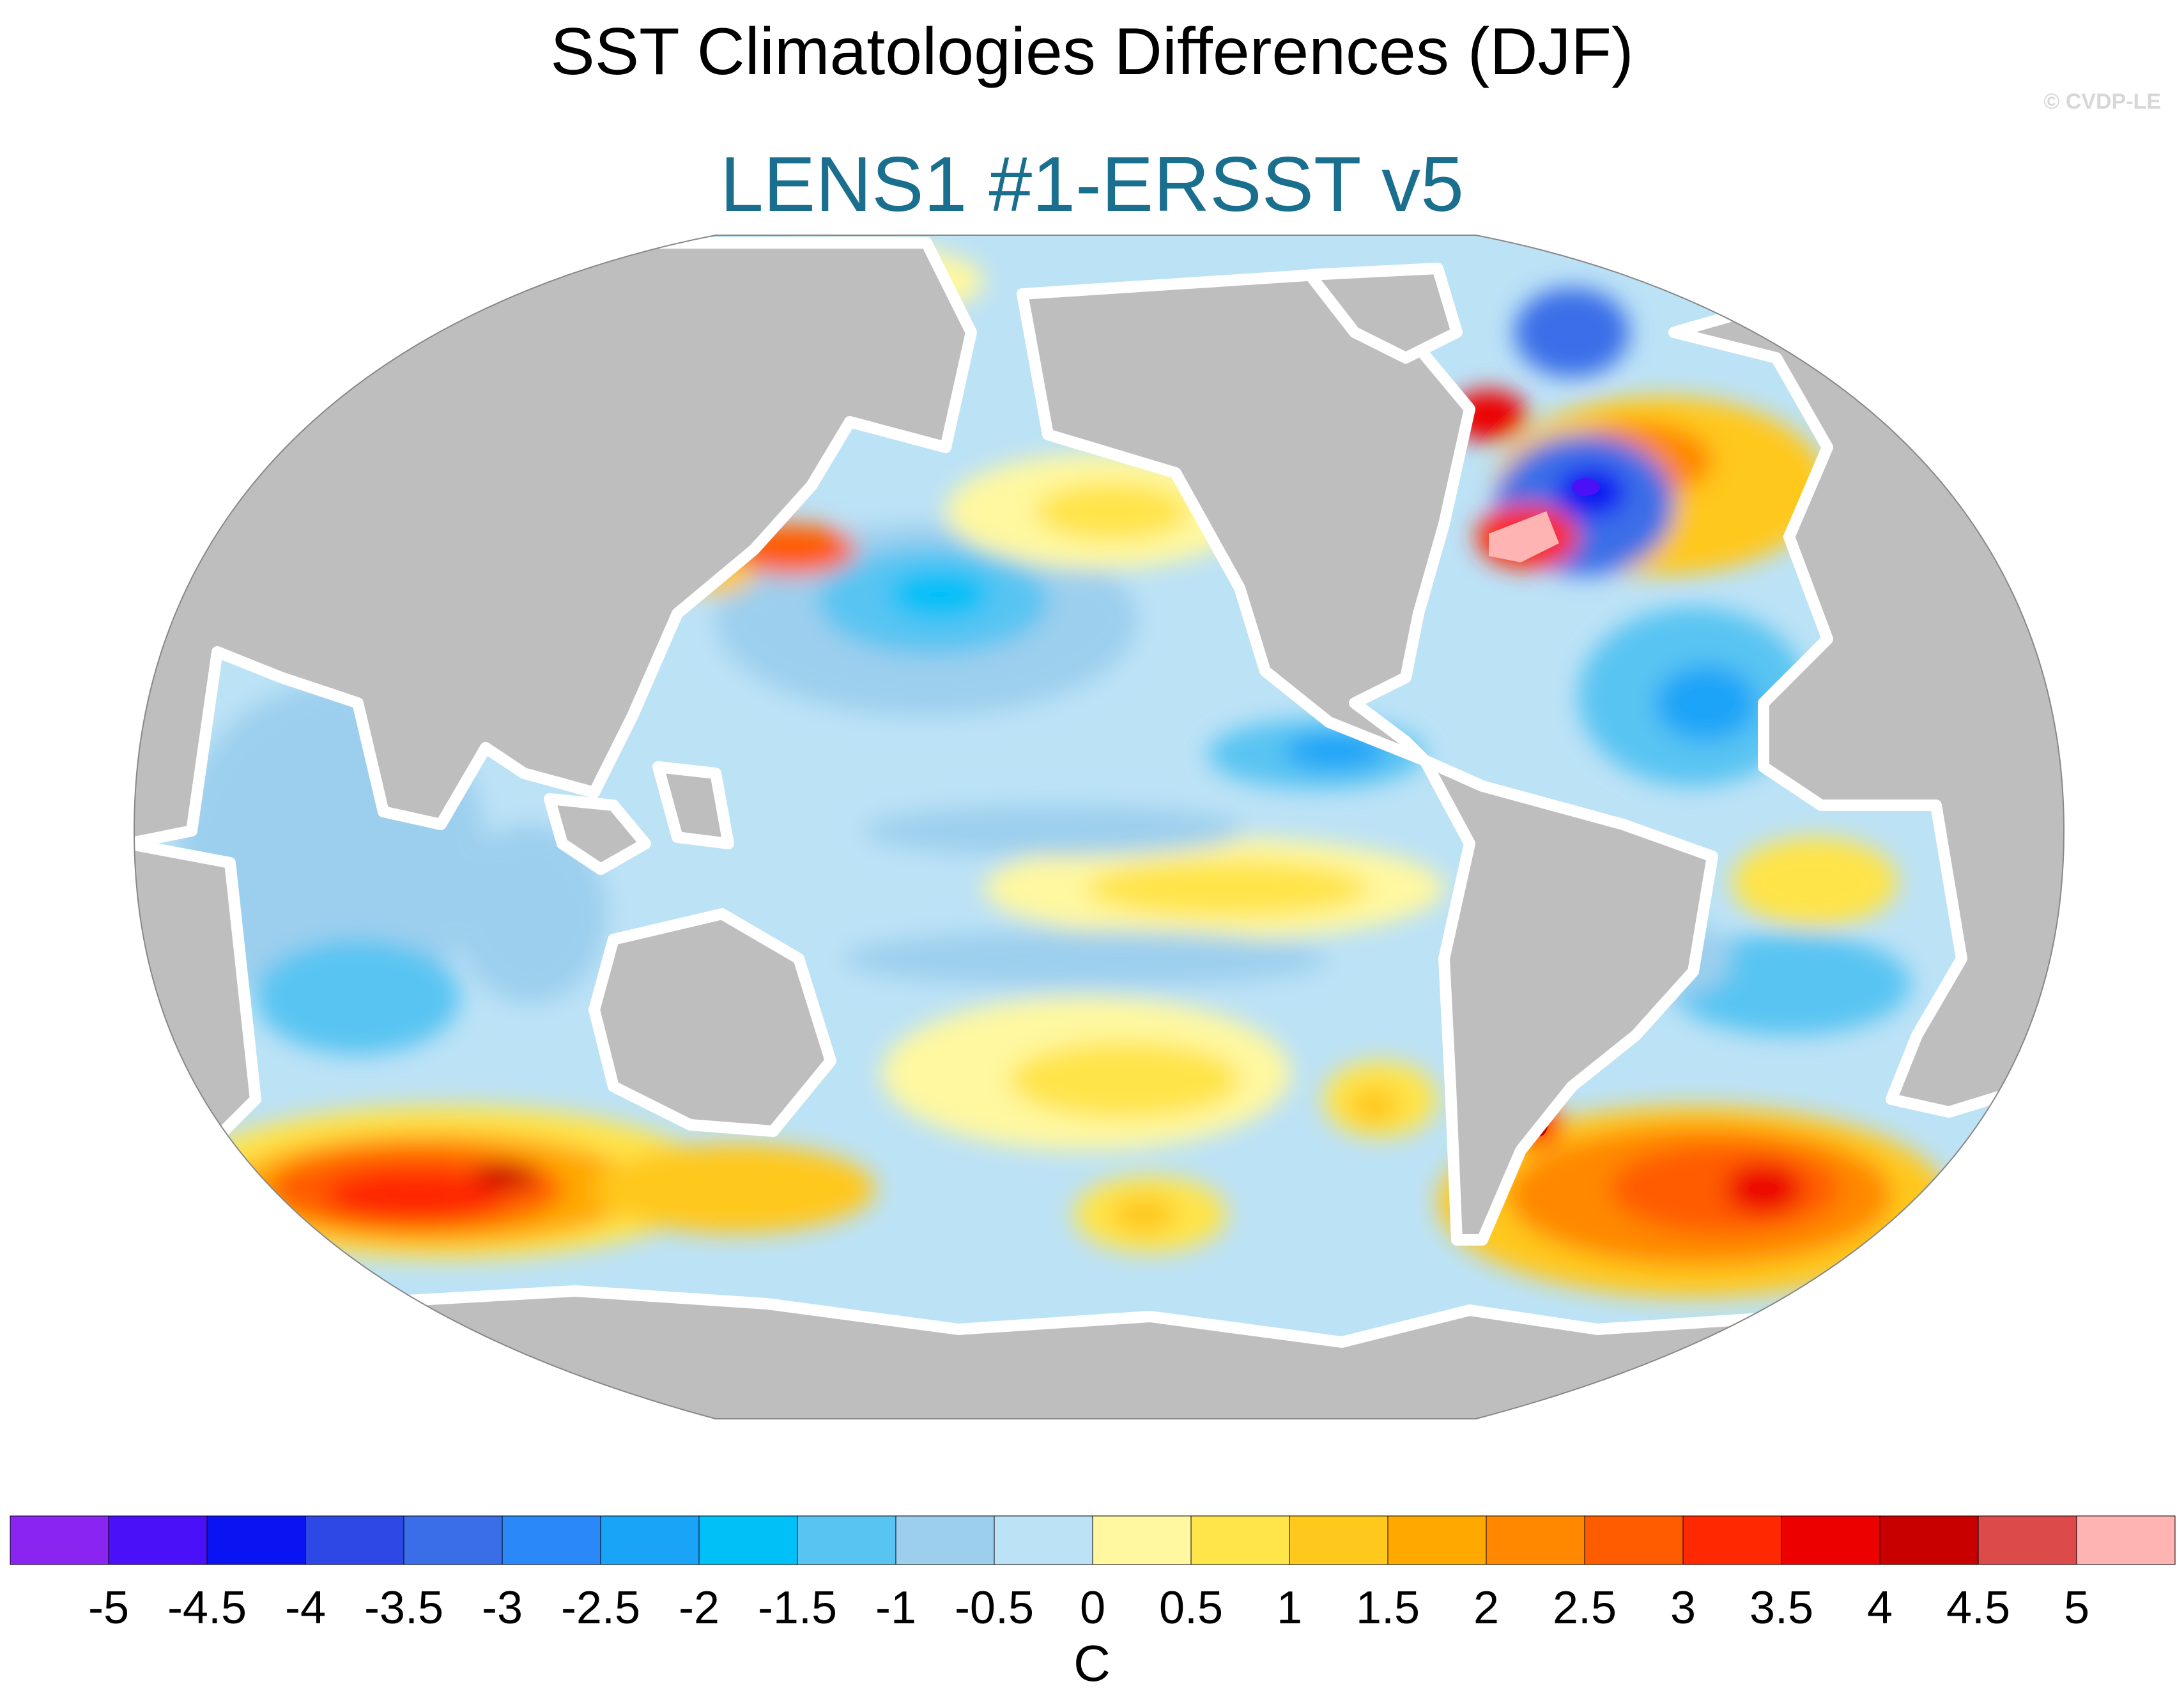 This screenshot has height=1700, width=2184. What do you see at coordinates (2102, 101) in the screenshot?
I see `watermark: © CVDP-LE` at bounding box center [2102, 101].